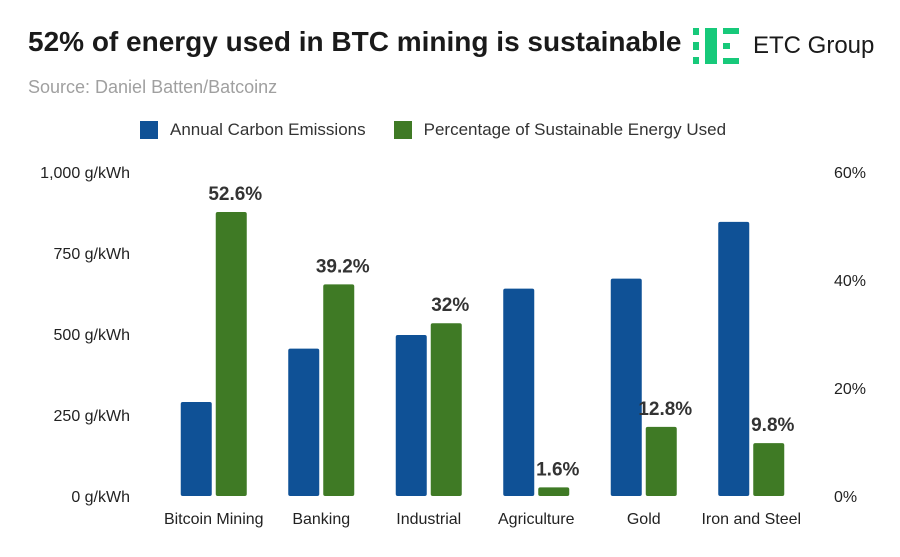 The width and height of the screenshot is (900, 557). What do you see at coordinates (665, 409) in the screenshot?
I see `data-label-sustainable: 12.8%` at bounding box center [665, 409].